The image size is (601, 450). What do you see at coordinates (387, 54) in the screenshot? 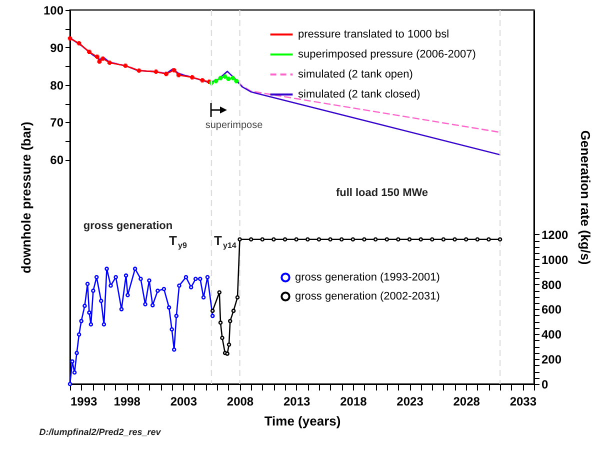
I see `legend-label: superimposed pressure (2006-2007)` at bounding box center [387, 54].